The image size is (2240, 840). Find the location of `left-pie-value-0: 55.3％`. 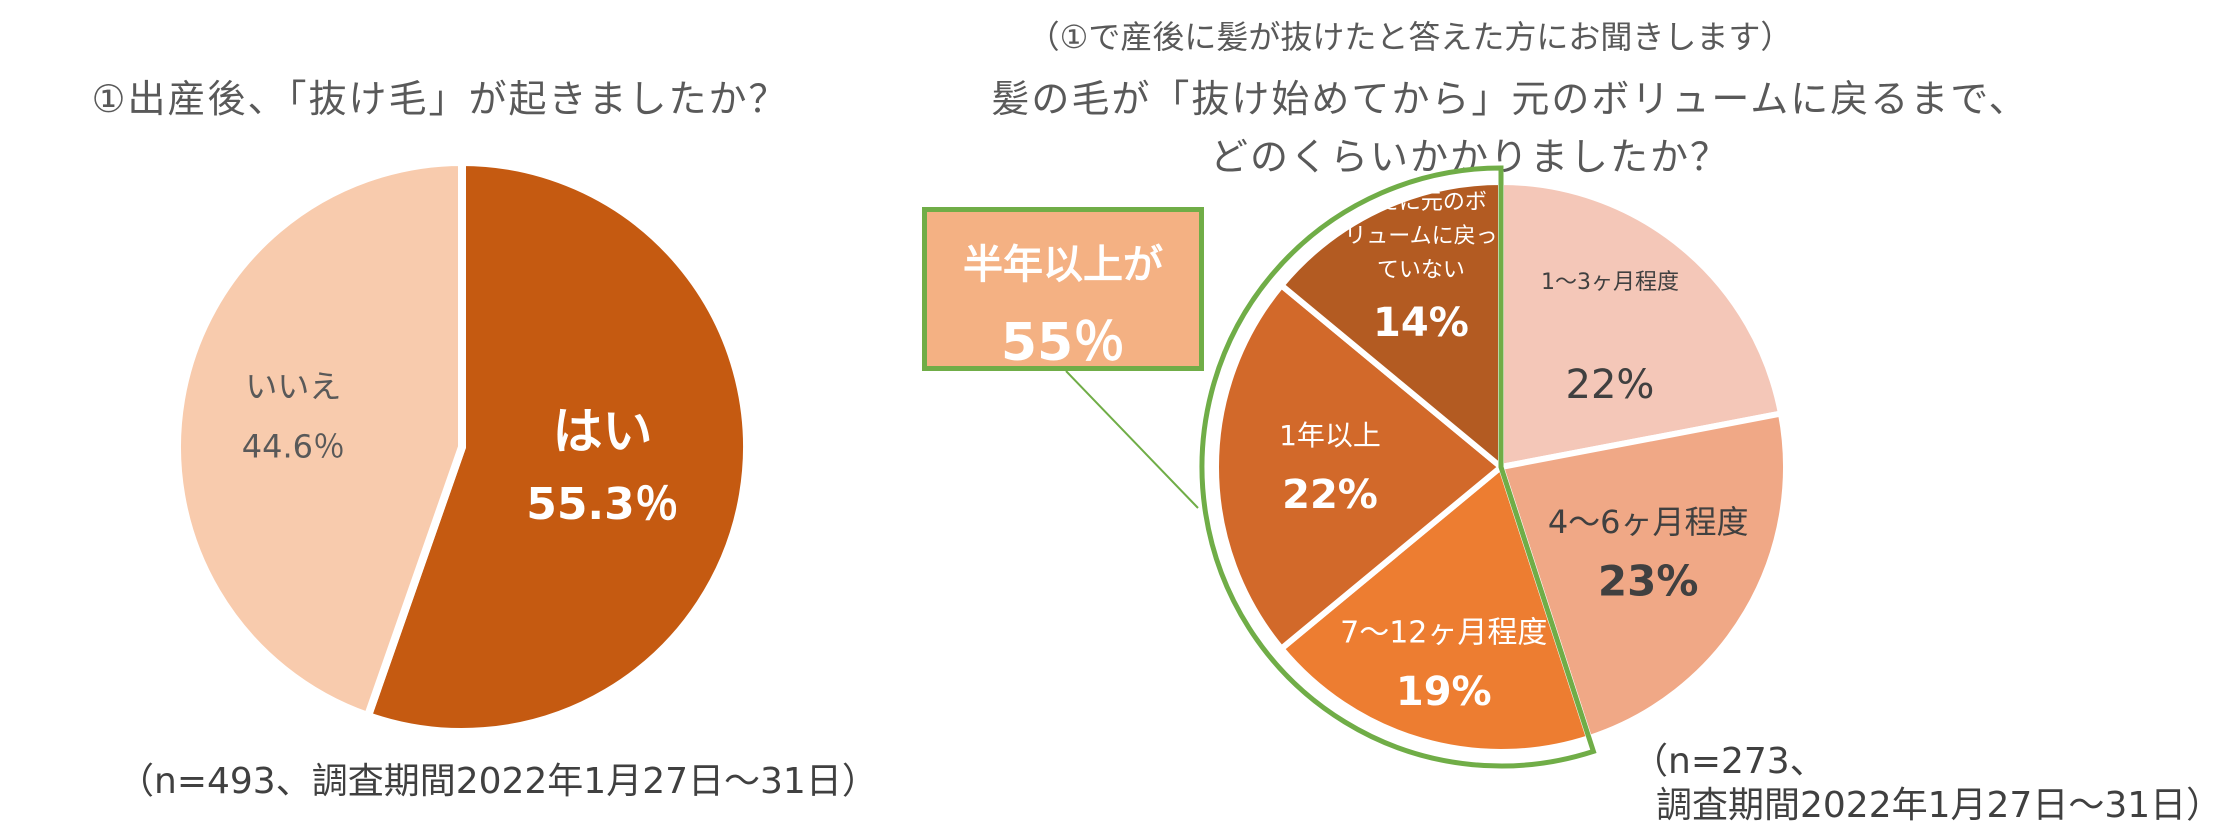

left-pie-value-0: 55.3％ is located at coordinates (602, 504).